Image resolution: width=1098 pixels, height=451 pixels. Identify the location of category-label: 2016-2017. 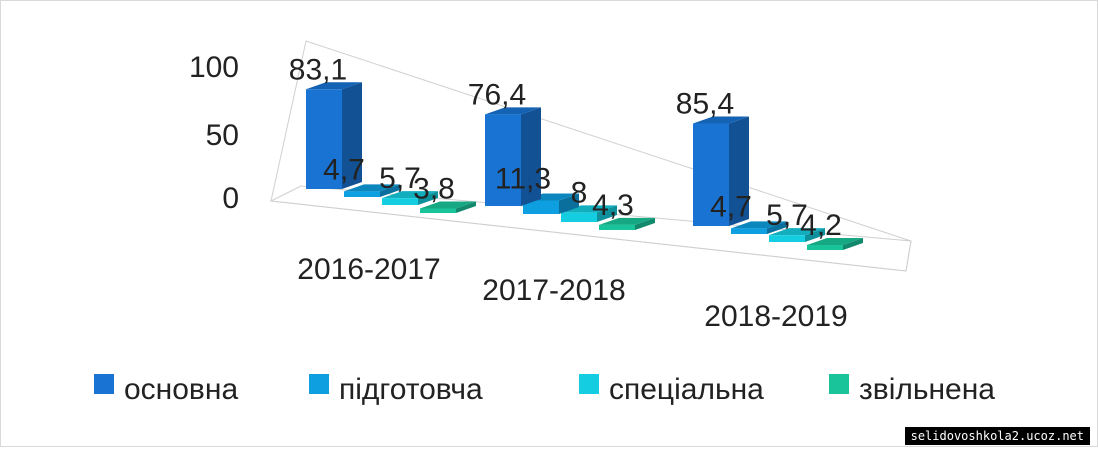
(368, 269).